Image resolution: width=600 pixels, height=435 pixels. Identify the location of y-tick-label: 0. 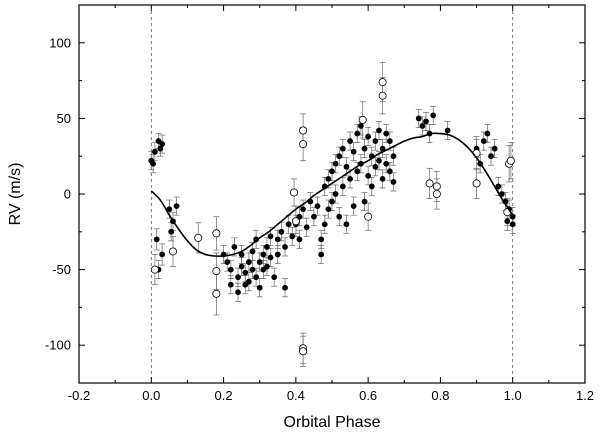
(67, 194).